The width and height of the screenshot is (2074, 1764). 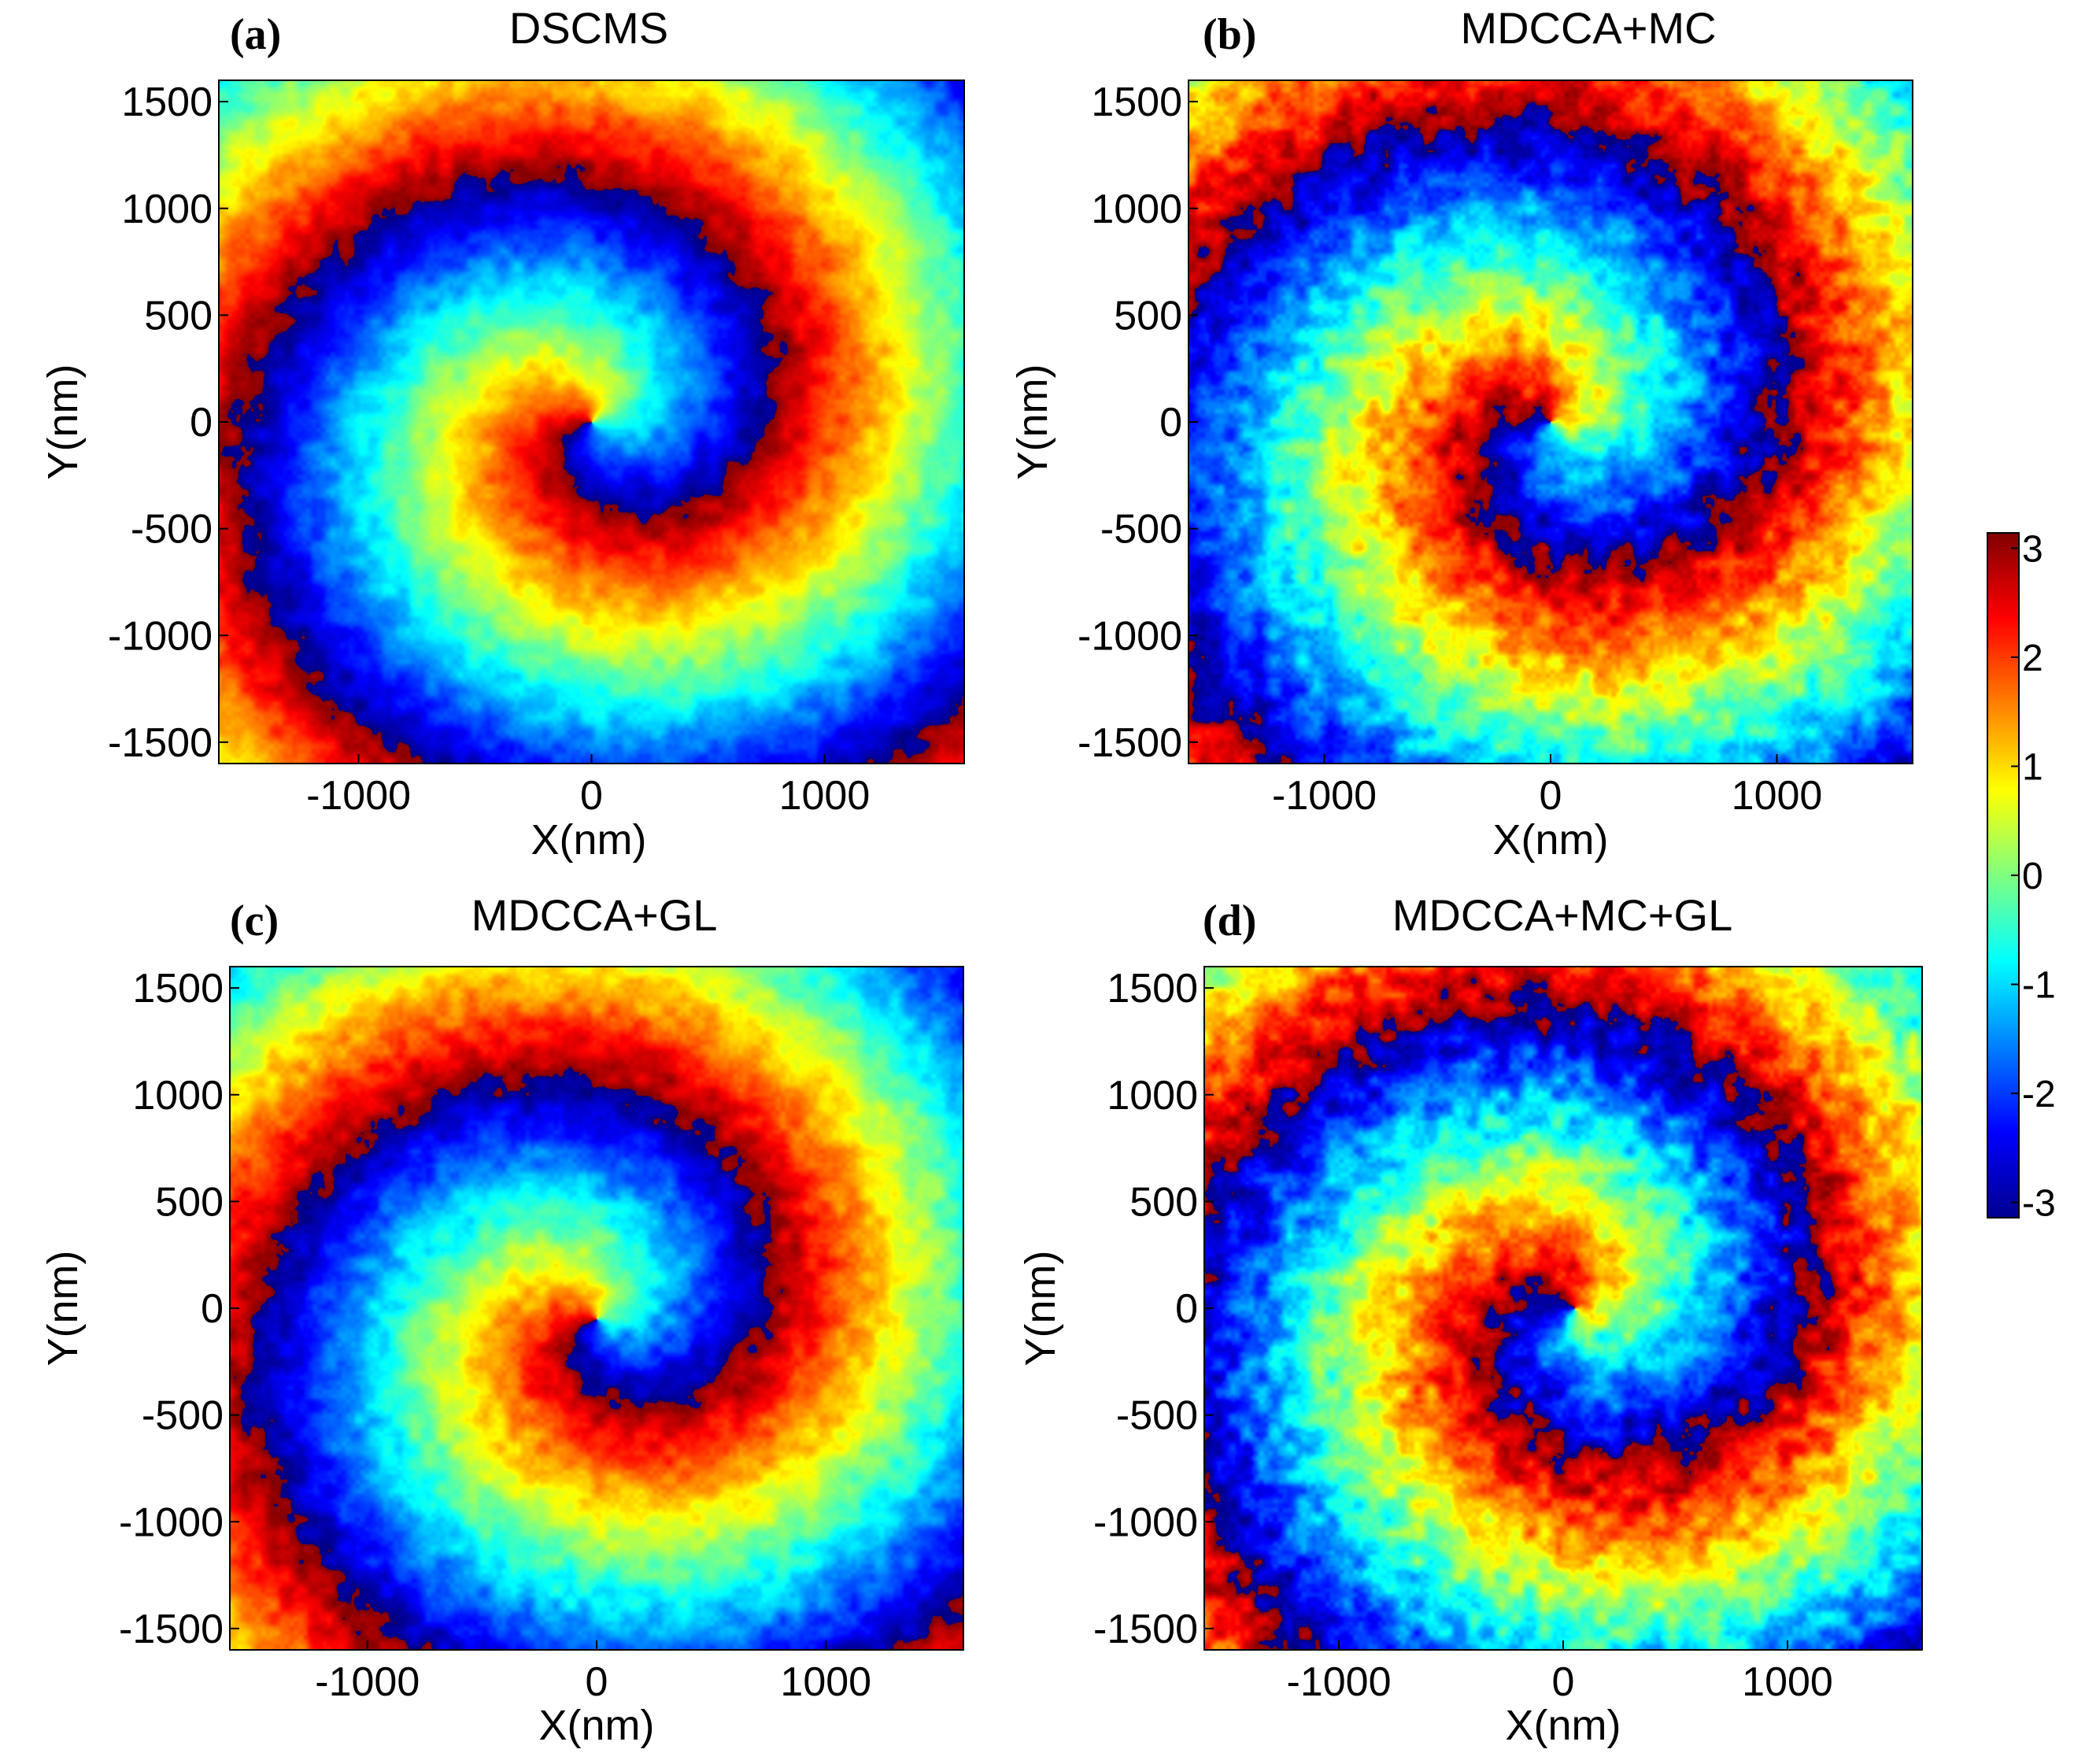 I want to click on panel-letter: (d), so click(x=1229, y=921).